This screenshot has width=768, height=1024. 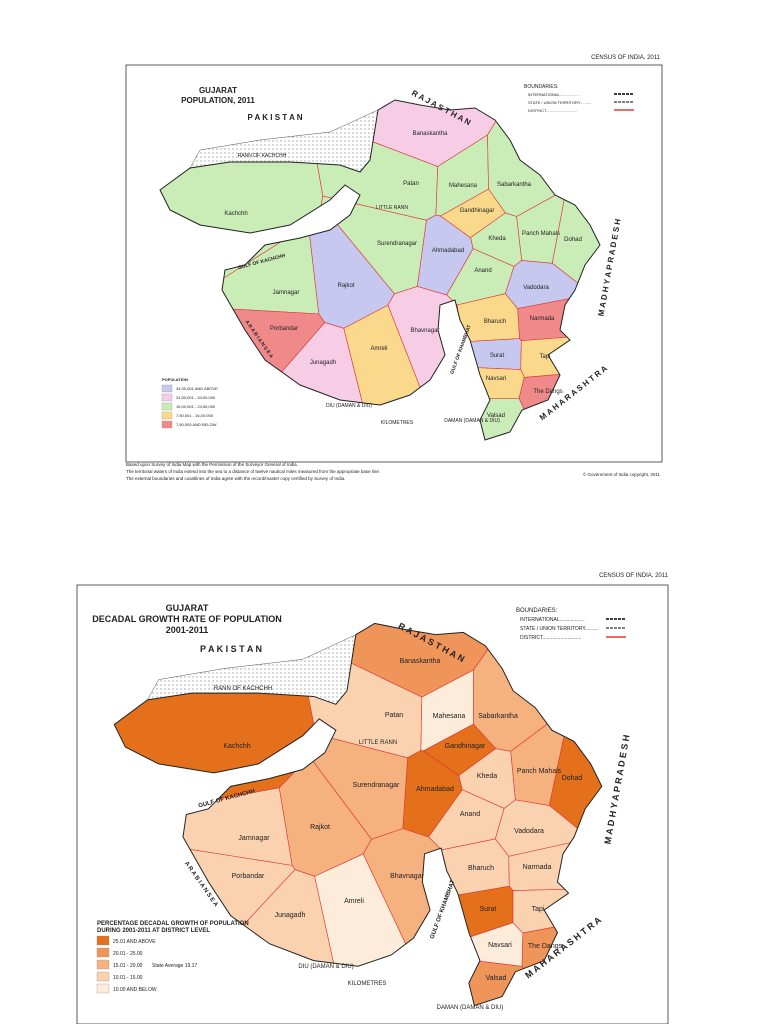 I want to click on map-title: 2001-2011, so click(x=187, y=630).